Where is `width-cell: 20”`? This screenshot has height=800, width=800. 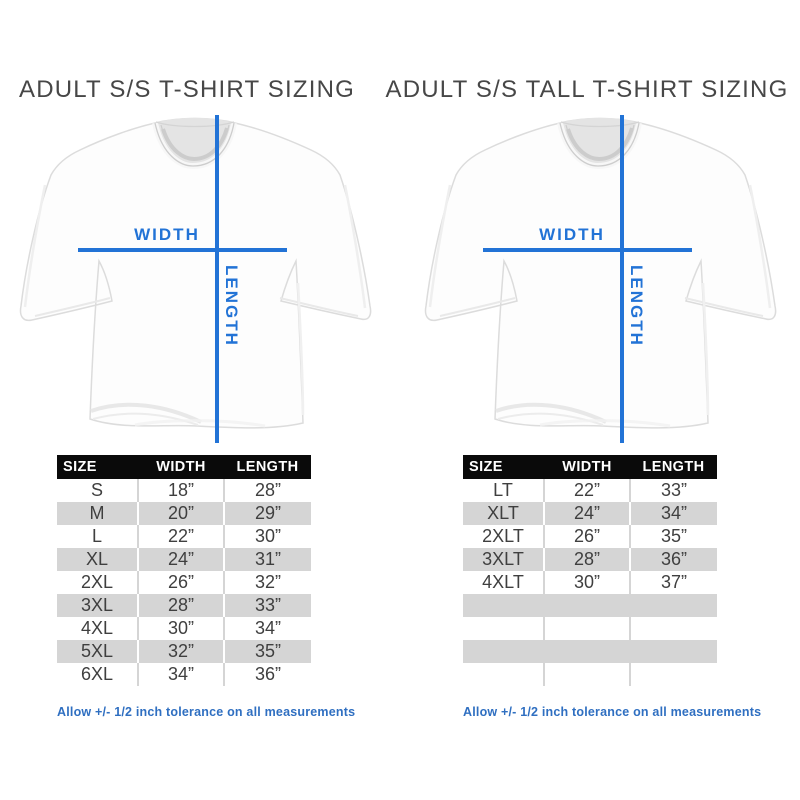 width-cell: 20” is located at coordinates (180, 513).